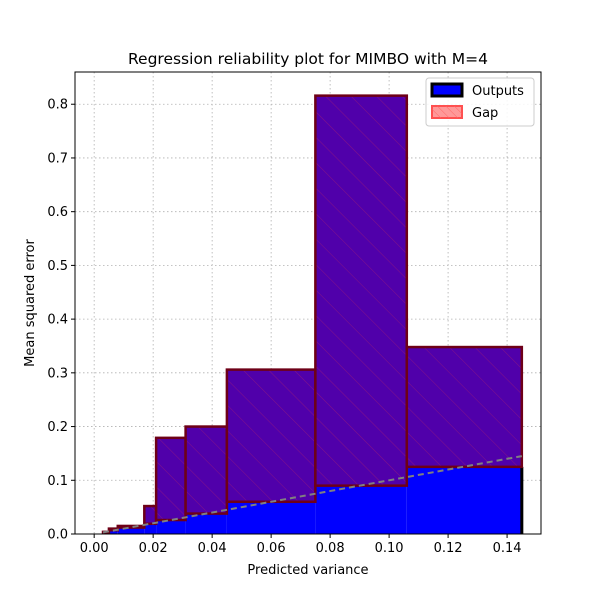  I want to click on x-tick-label: 0.10, so click(389, 548).